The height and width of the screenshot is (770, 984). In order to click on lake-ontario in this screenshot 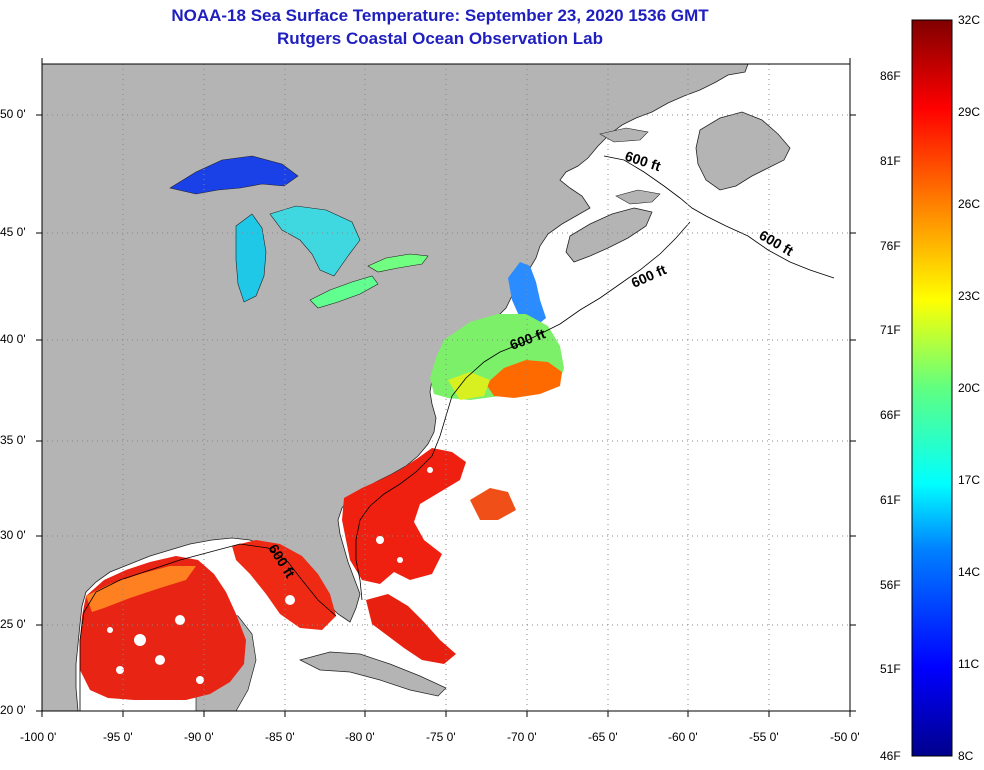, I will do `click(398, 263)`.